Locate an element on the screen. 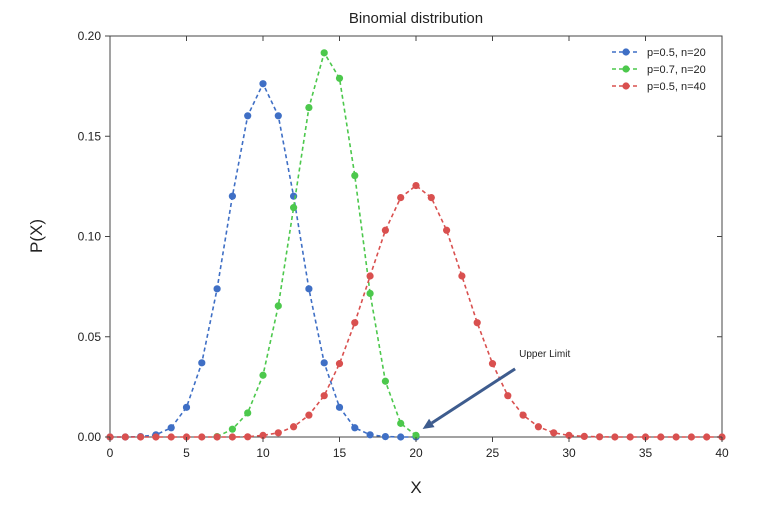  legend-item: p=0.5, n=20 is located at coordinates (659, 53).